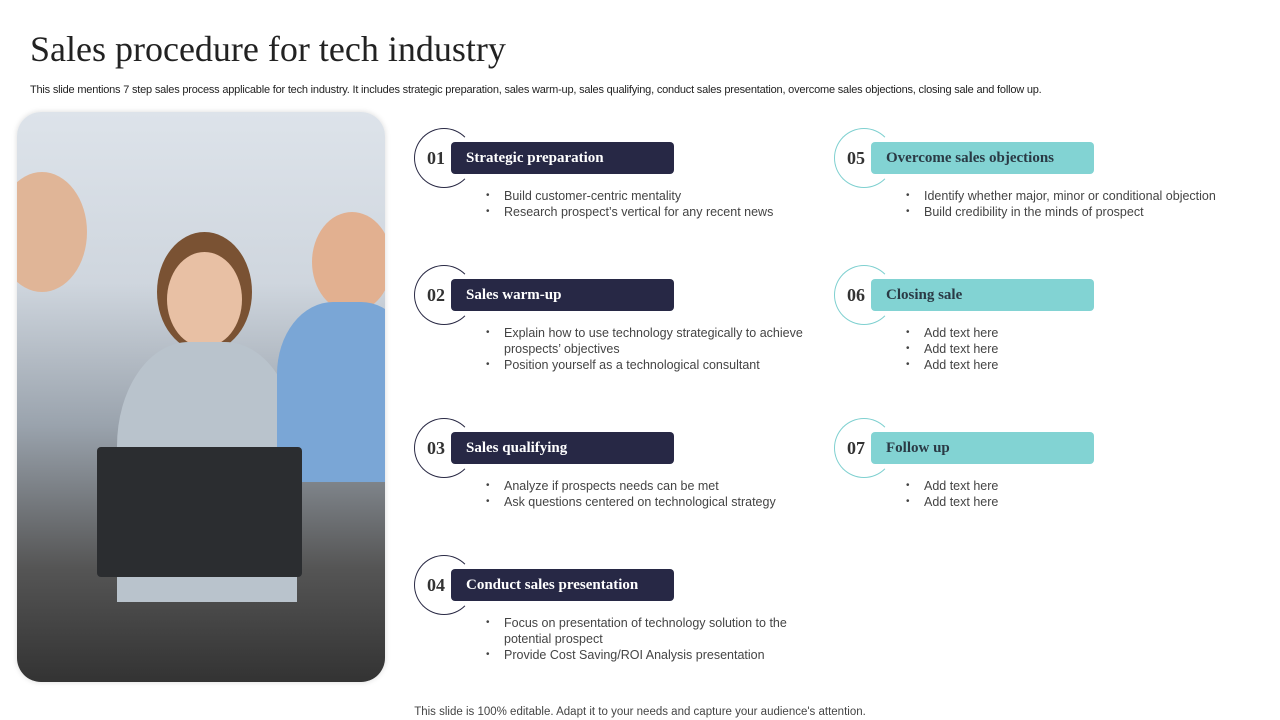 This screenshot has width=1280, height=720. I want to click on step-number-circle: 05, so click(864, 158).